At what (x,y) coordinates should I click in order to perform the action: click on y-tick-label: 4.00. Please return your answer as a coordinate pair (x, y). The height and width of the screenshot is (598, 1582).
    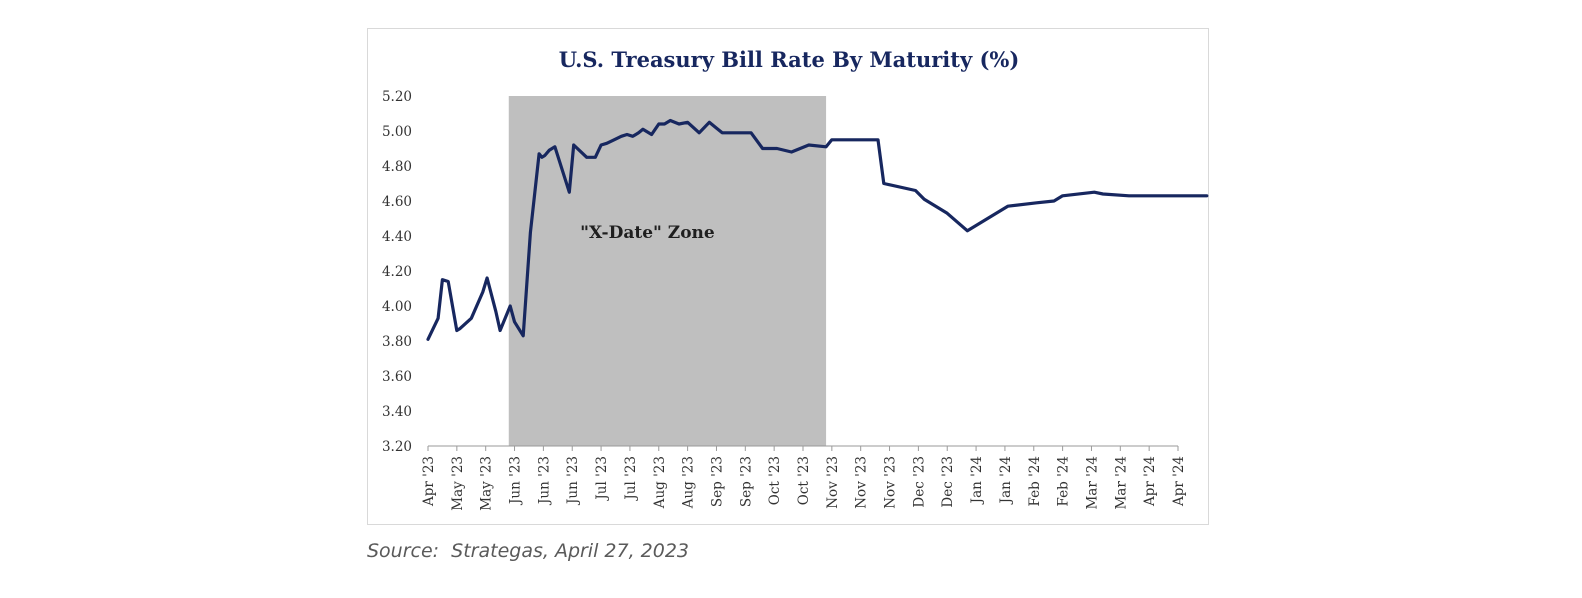
    Looking at the image, I should click on (397, 307).